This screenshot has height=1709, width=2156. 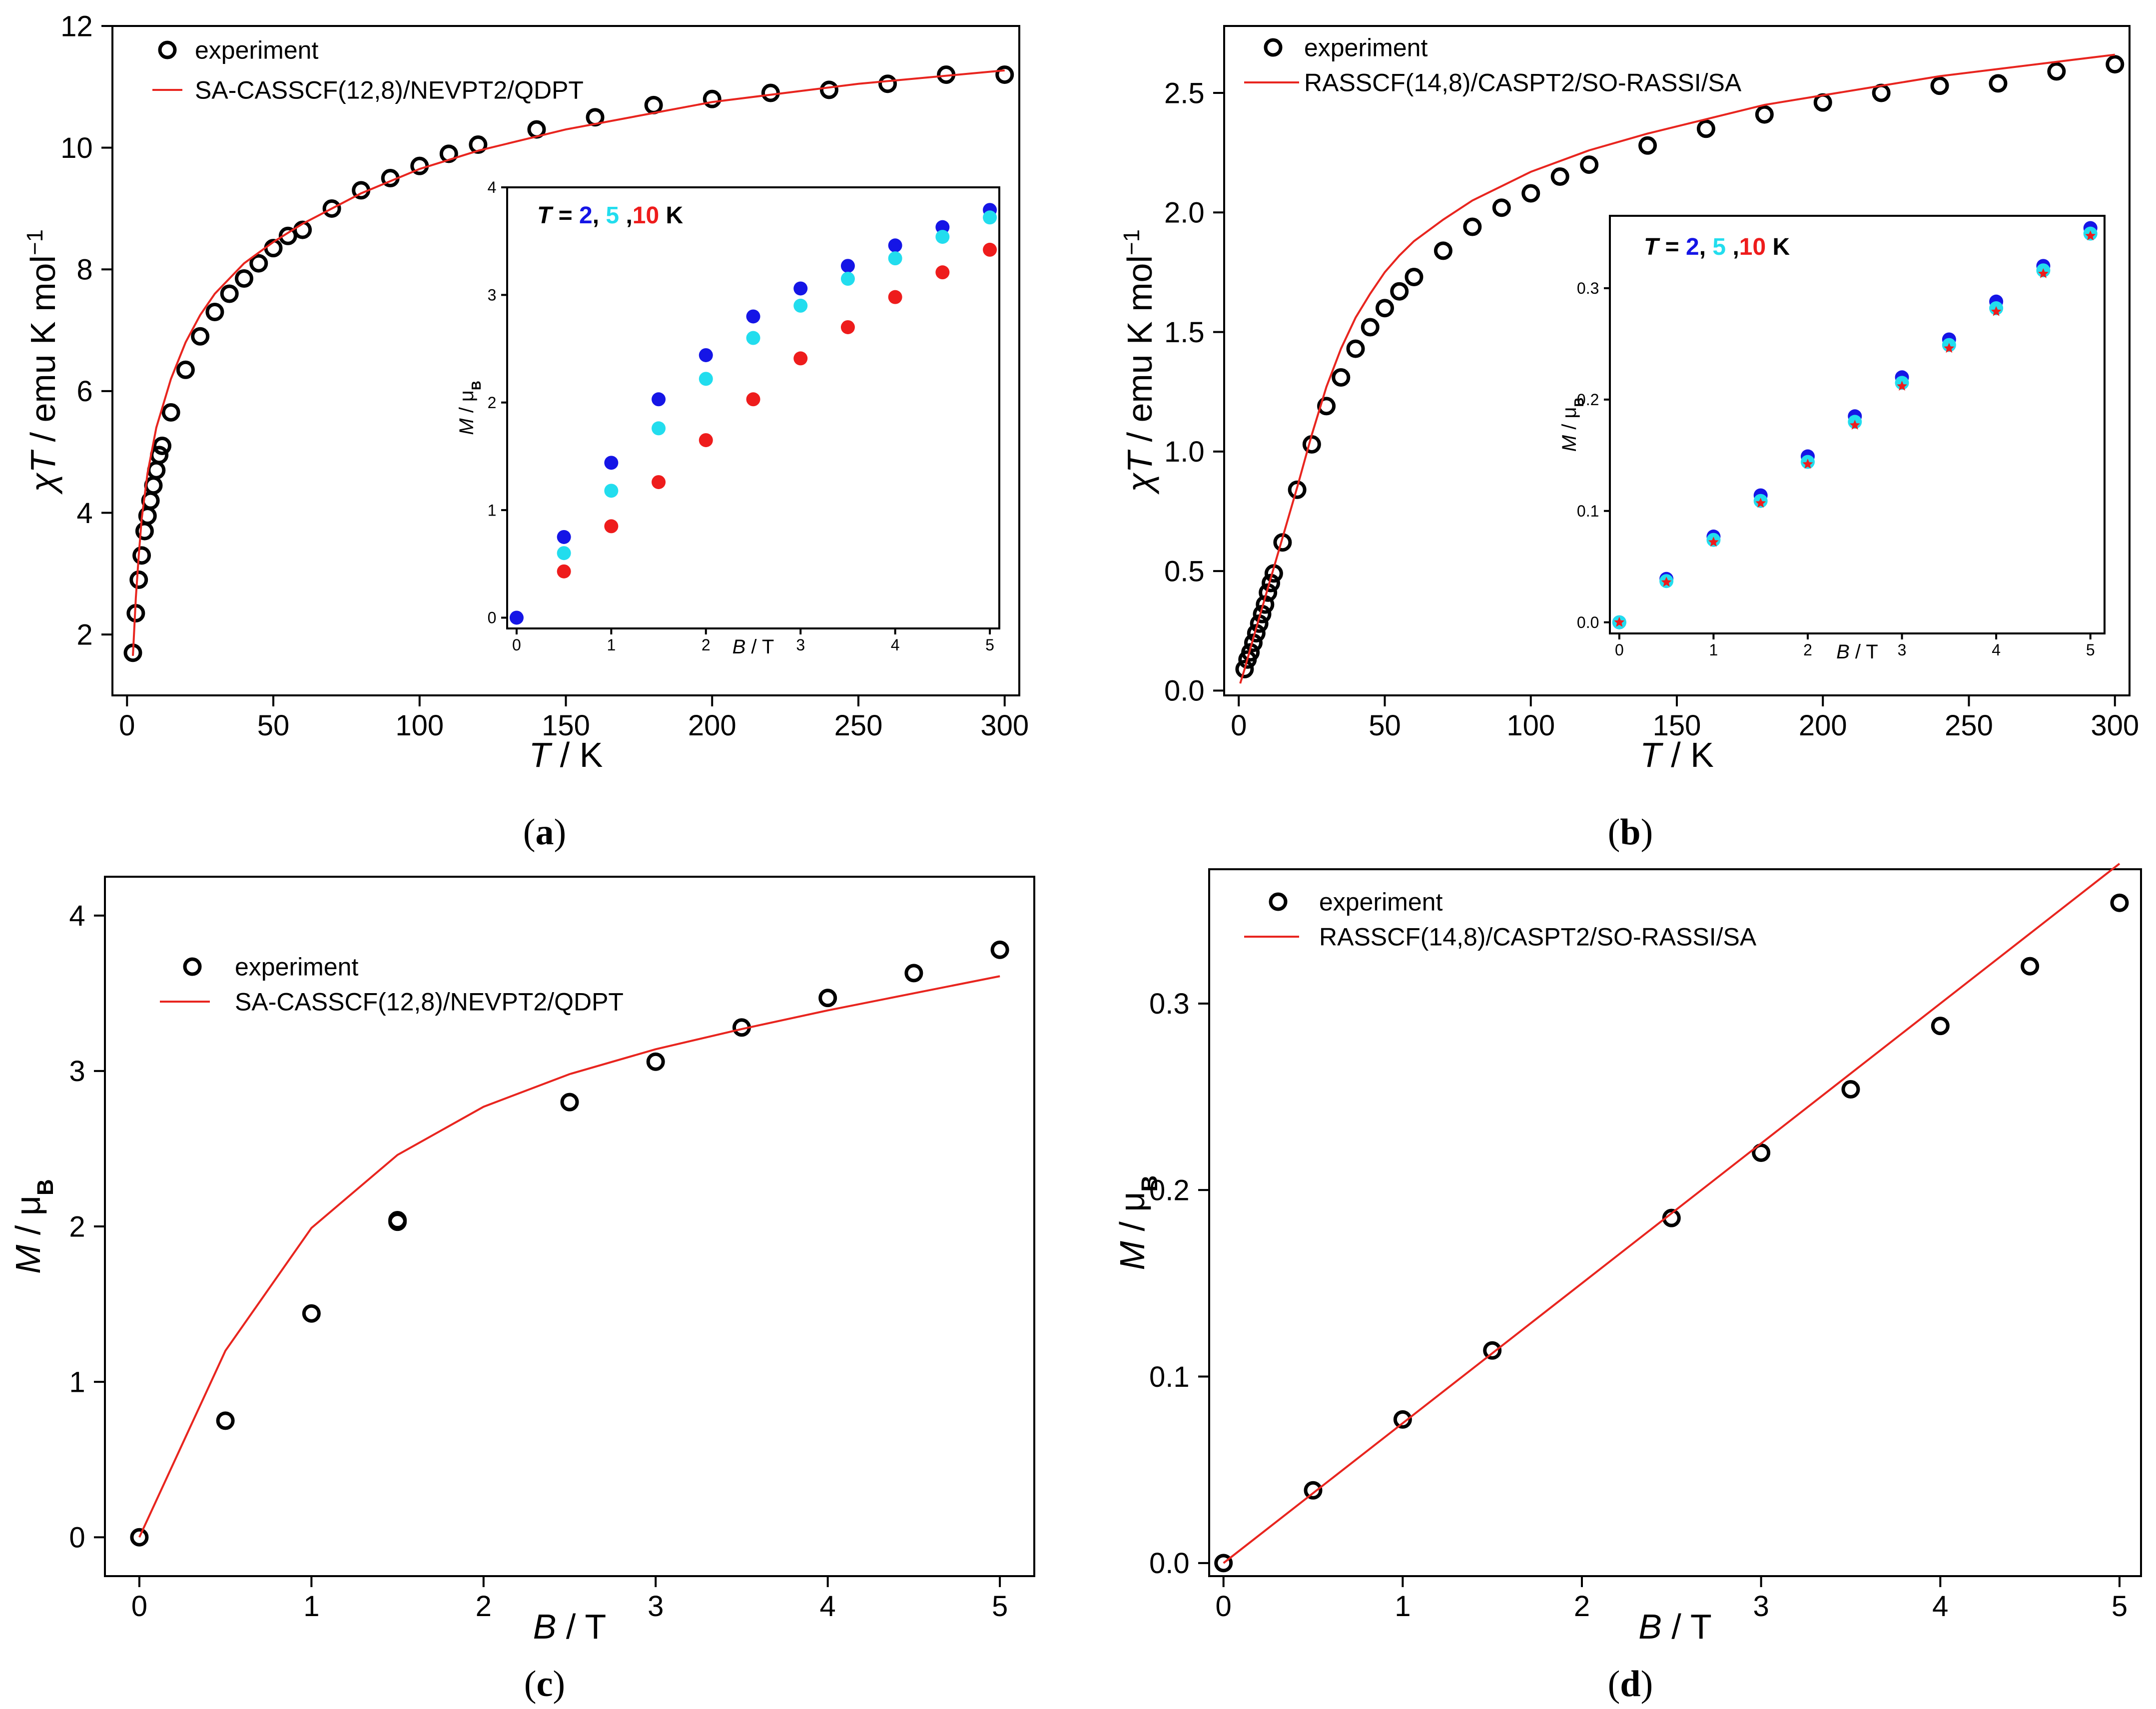 What do you see at coordinates (470, 408) in the screenshot?
I see `inset-a-y-axis-title: M / μB` at bounding box center [470, 408].